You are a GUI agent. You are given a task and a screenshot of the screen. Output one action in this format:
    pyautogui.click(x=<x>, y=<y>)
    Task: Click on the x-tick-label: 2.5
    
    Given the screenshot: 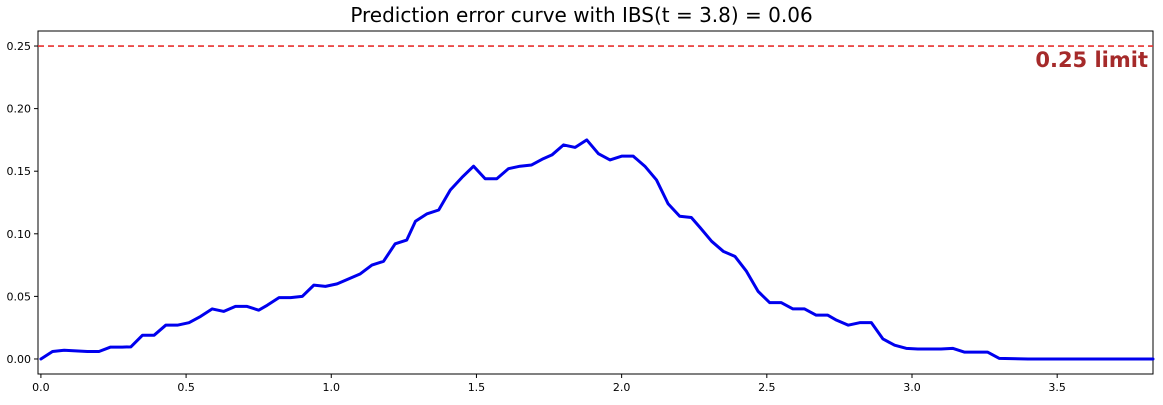 What is the action you would take?
    pyautogui.click(x=767, y=387)
    